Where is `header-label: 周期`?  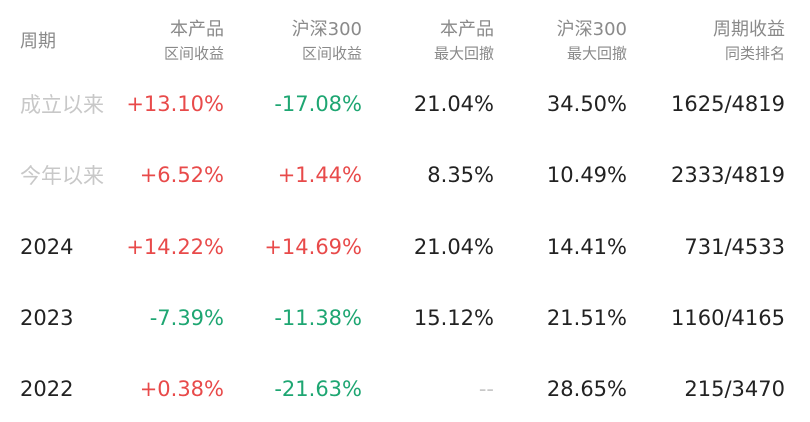
header-label: 周期 is located at coordinates (38, 41).